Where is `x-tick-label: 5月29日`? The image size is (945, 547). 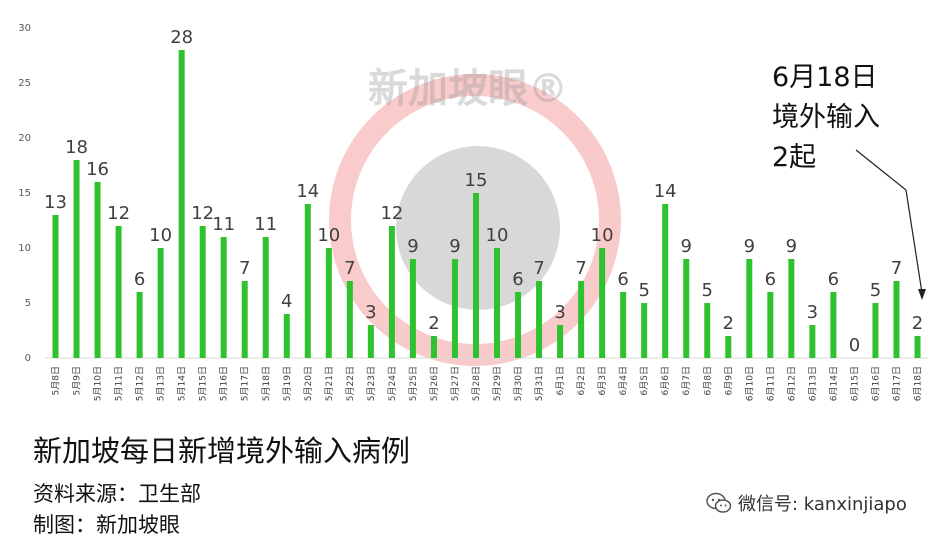
x-tick-label: 5月29日 is located at coordinates (497, 383).